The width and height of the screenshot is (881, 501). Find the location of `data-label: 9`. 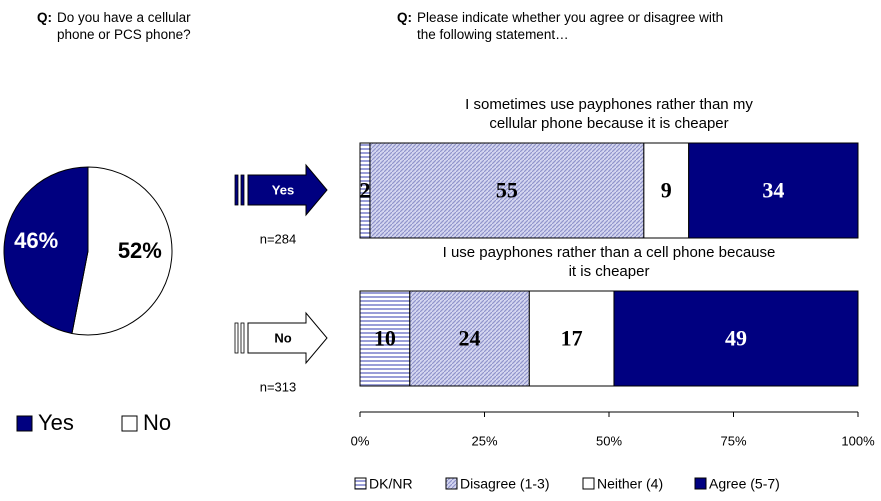

data-label: 9 is located at coordinates (666, 190).